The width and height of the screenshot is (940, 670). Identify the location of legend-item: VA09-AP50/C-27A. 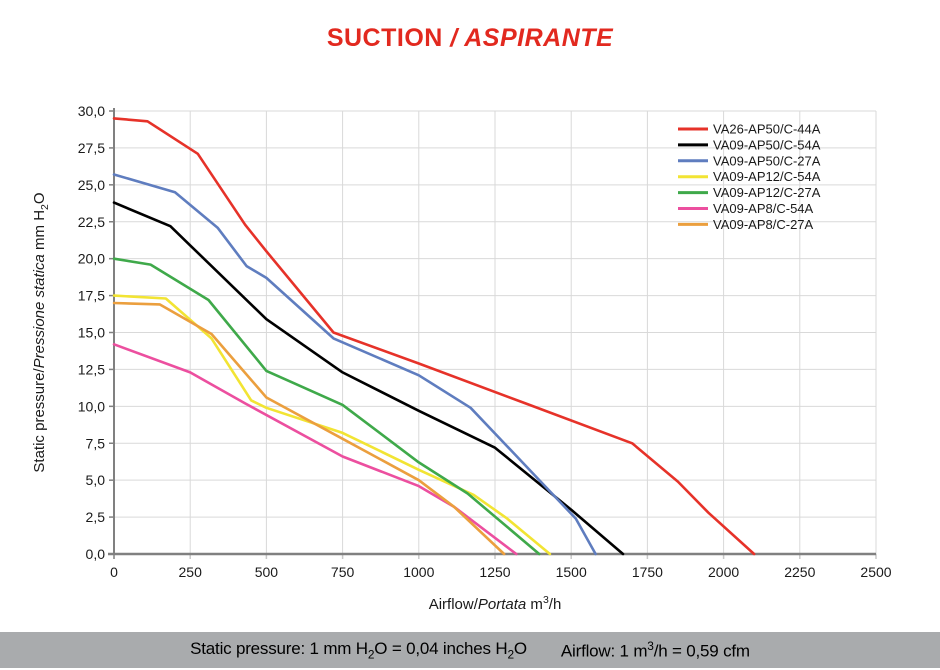
(749, 160).